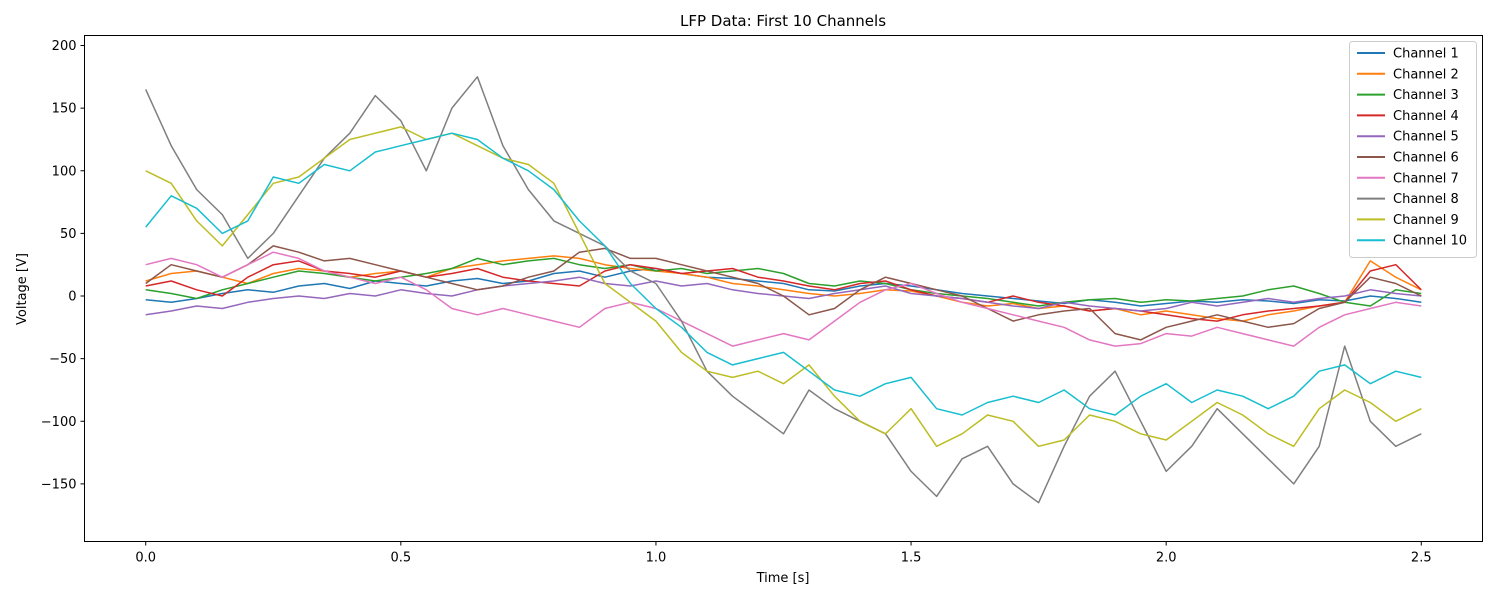  What do you see at coordinates (72, 297) in the screenshot?
I see `y-tick-label: 0` at bounding box center [72, 297].